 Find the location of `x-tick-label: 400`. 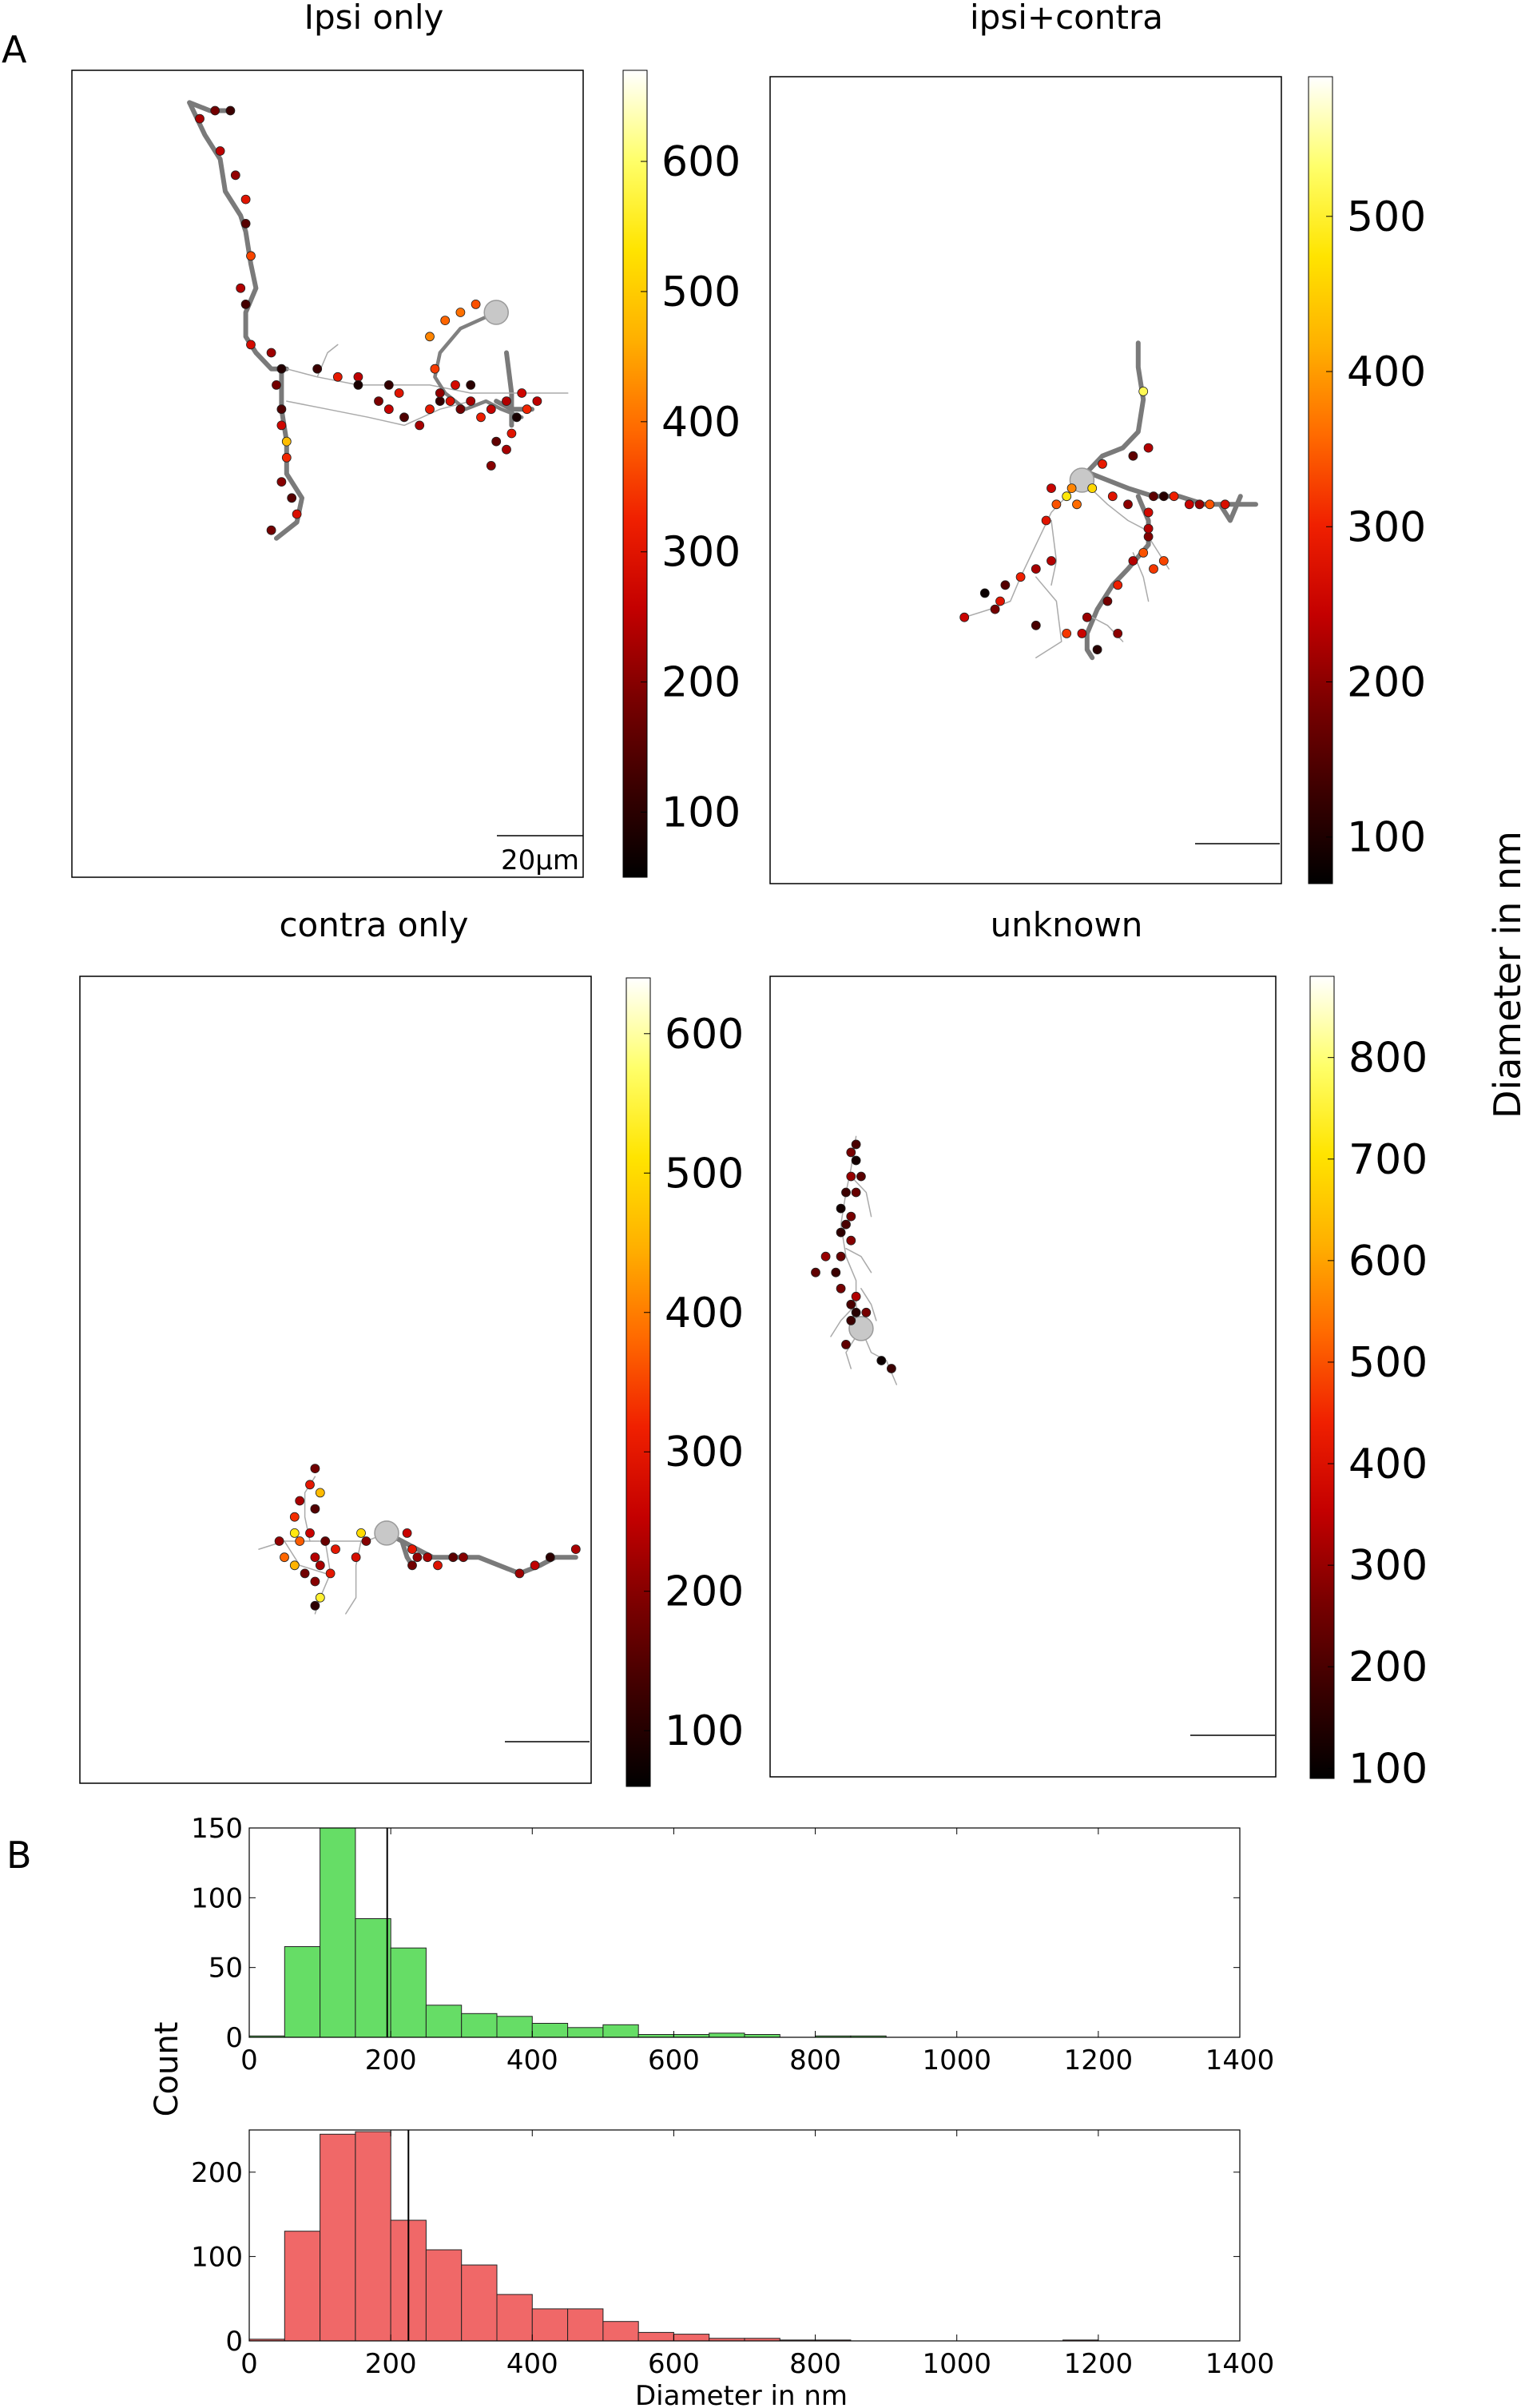

x-tick-label: 400 is located at coordinates (532, 2060).